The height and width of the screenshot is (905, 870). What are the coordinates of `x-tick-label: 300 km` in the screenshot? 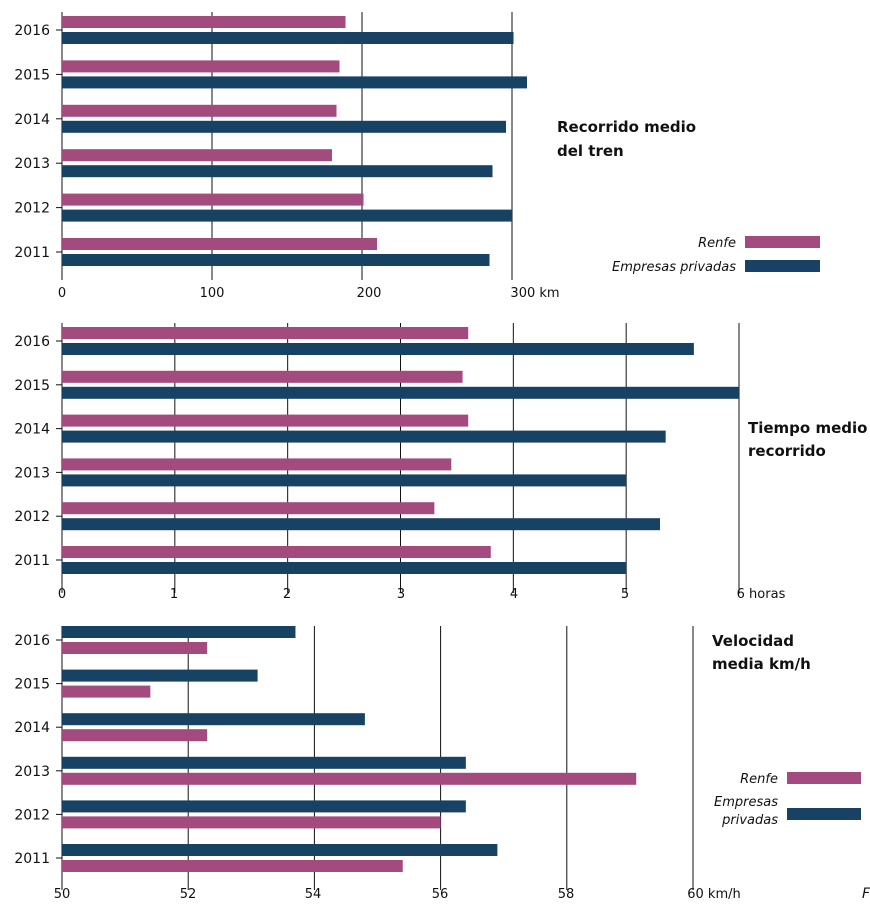 It's located at (534, 293).